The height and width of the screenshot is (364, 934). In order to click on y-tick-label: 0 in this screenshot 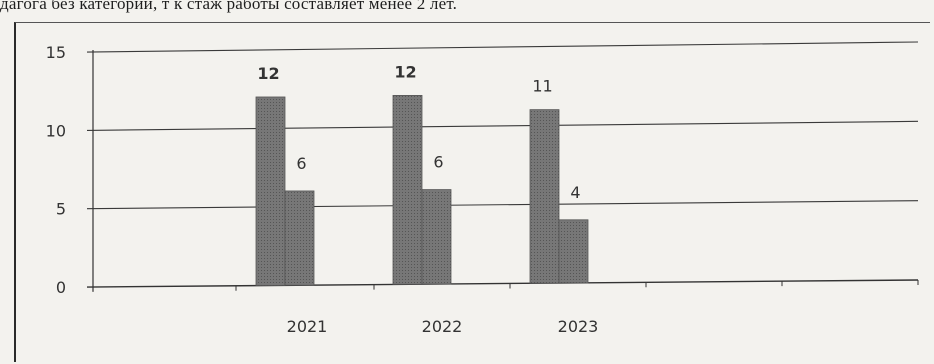, I will do `click(61, 287)`.